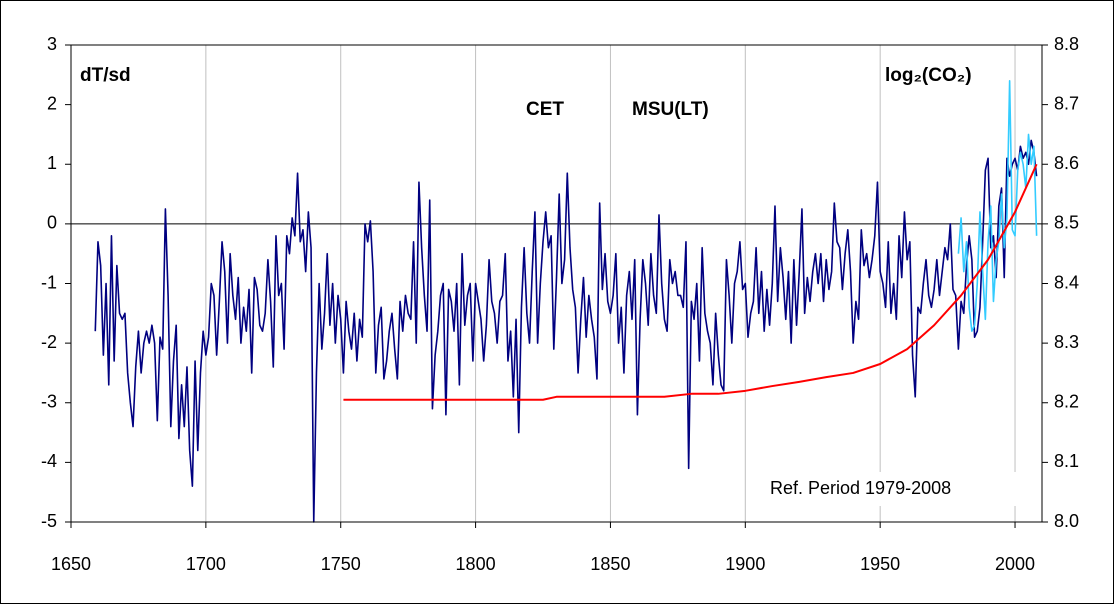 The image size is (1114, 604). What do you see at coordinates (52, 103) in the screenshot?
I see `y-tick-label: 2` at bounding box center [52, 103].